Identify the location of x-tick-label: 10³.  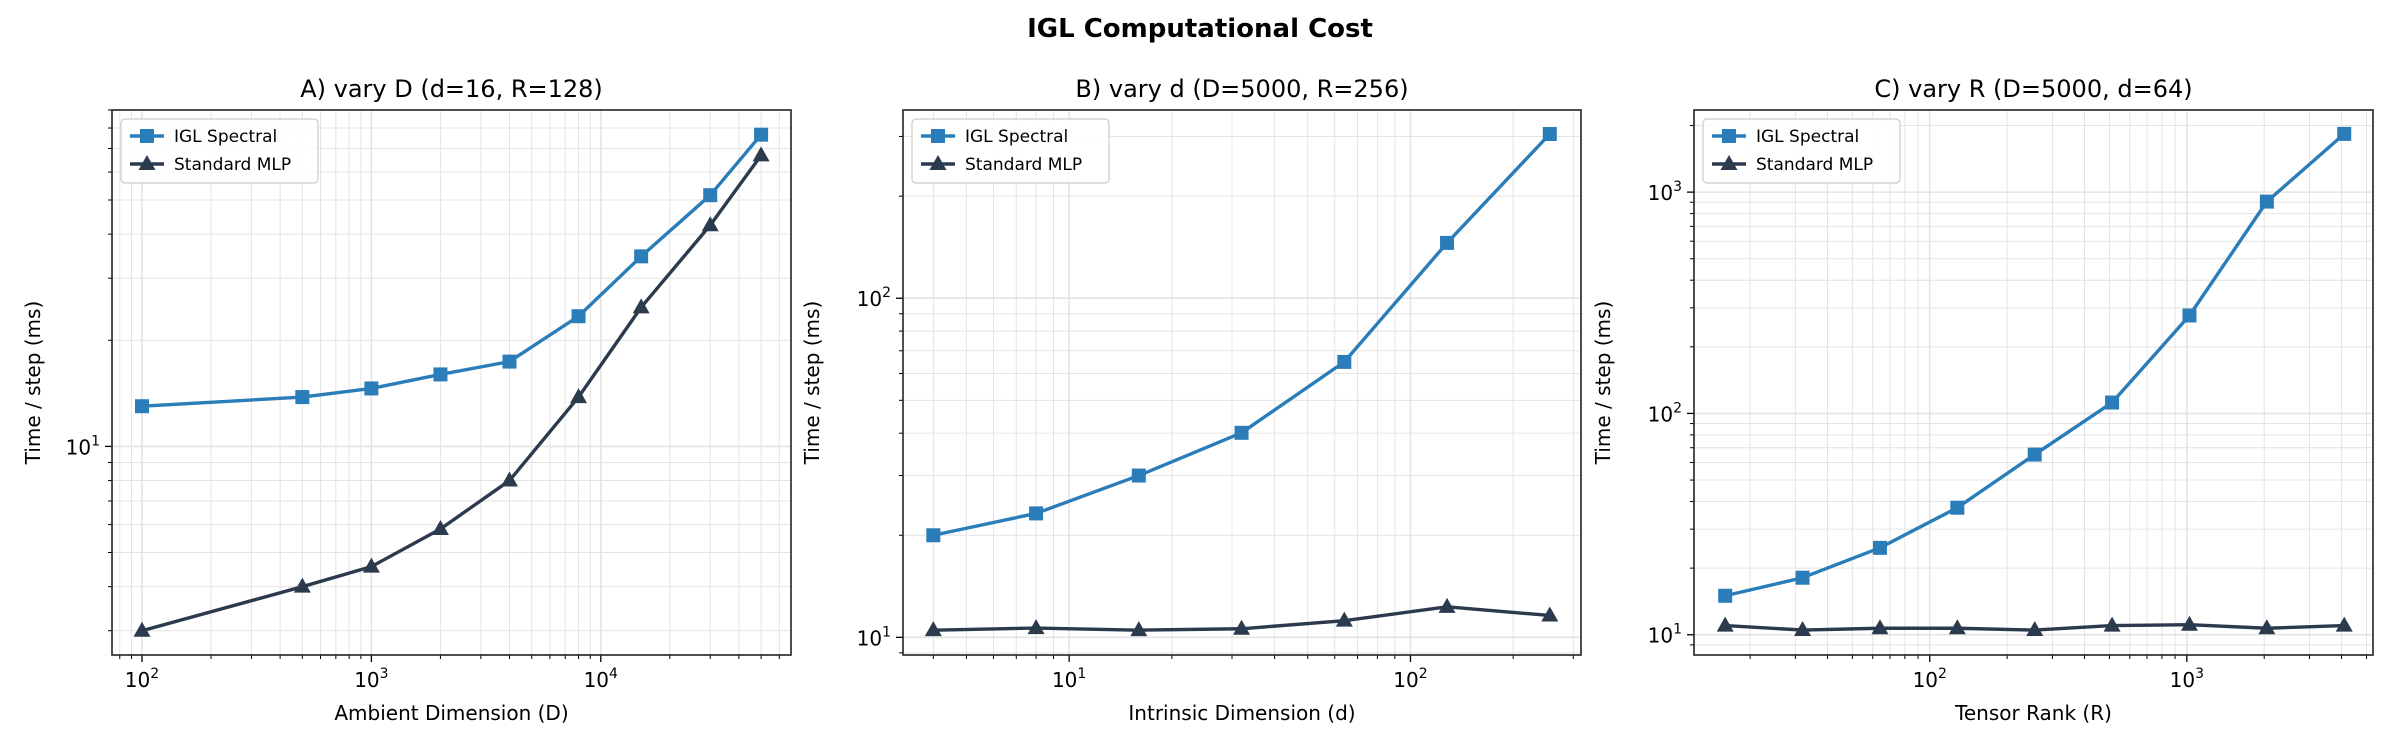
(371, 679).